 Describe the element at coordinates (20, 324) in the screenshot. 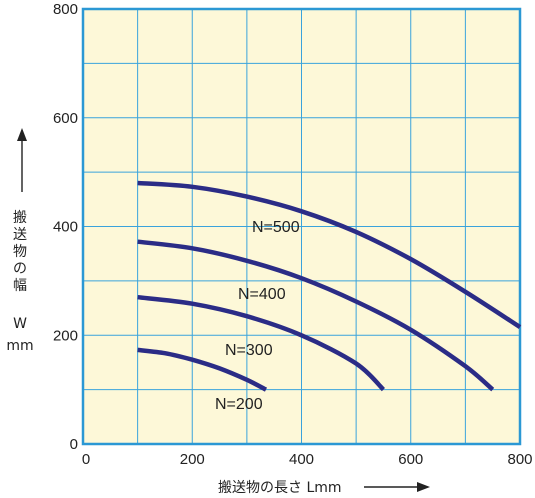

I see `y-axis-unit-letter: W` at that location.